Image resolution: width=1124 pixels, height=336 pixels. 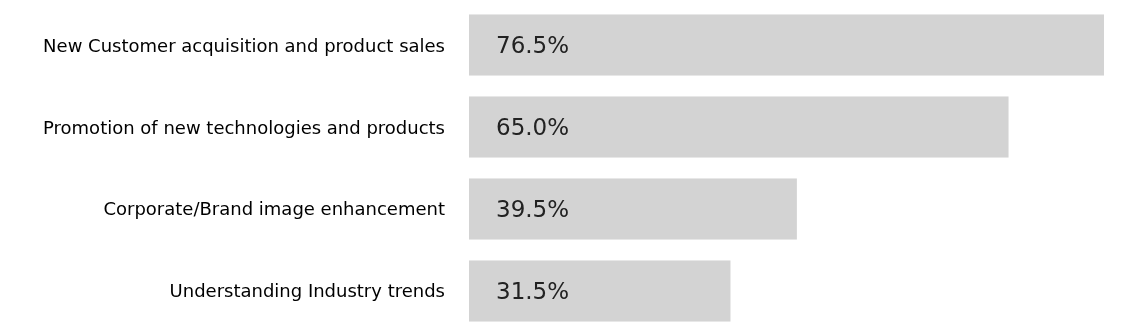 I want to click on y-tick-label: Understanding Industry trends, so click(x=307, y=291).